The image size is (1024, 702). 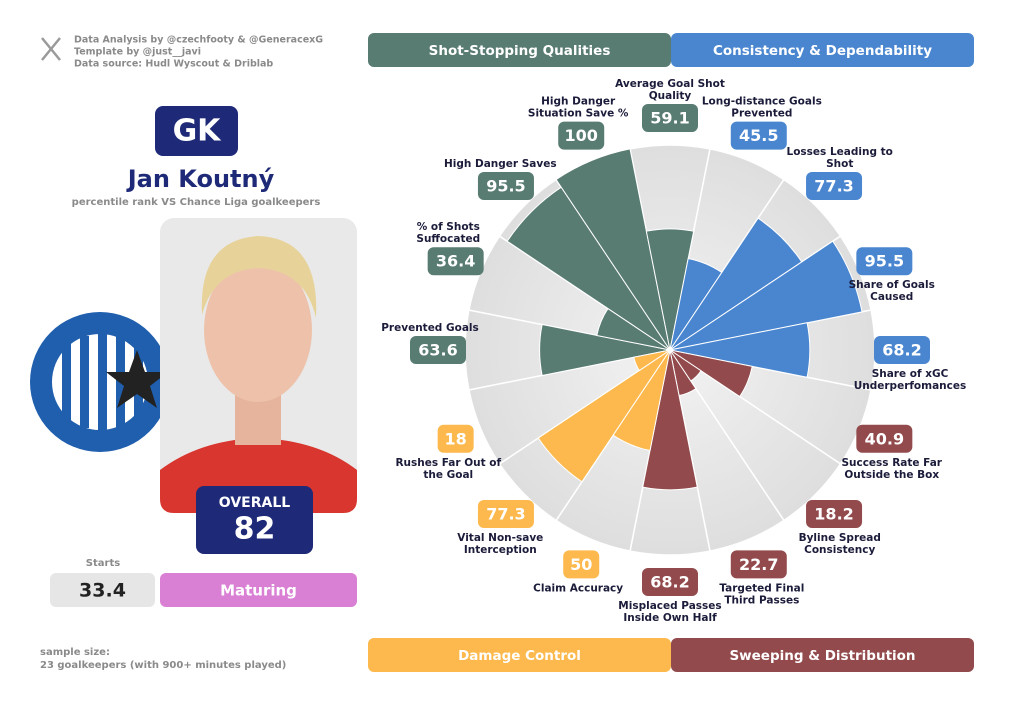 I want to click on overall-box, so click(x=254, y=520).